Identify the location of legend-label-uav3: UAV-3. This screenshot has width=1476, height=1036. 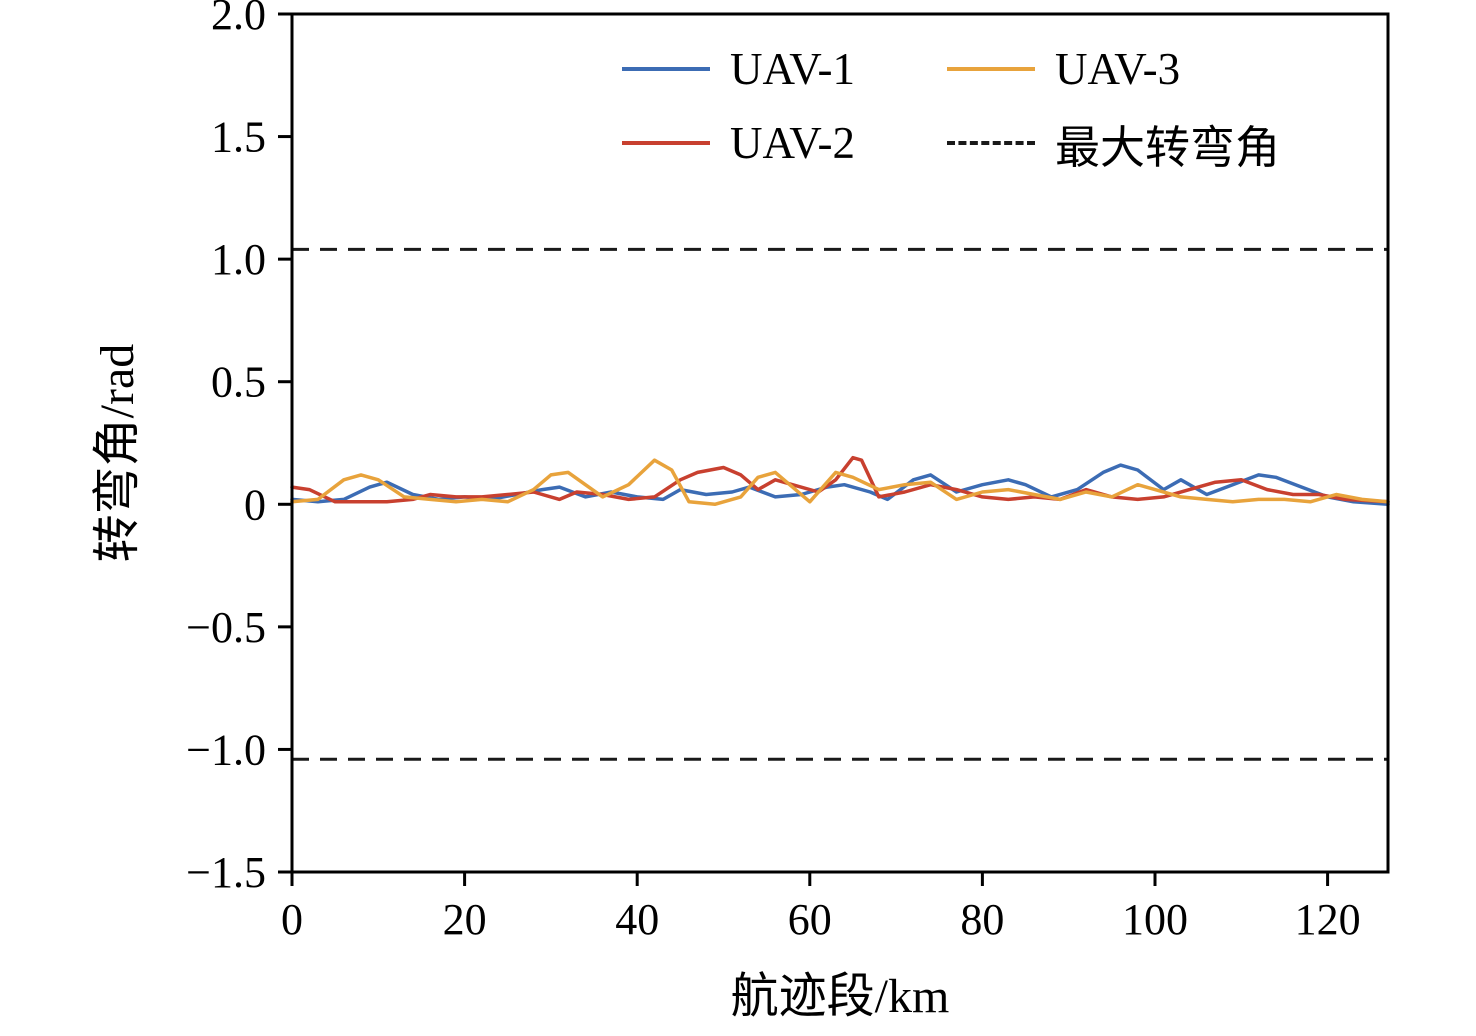
(1118, 69).